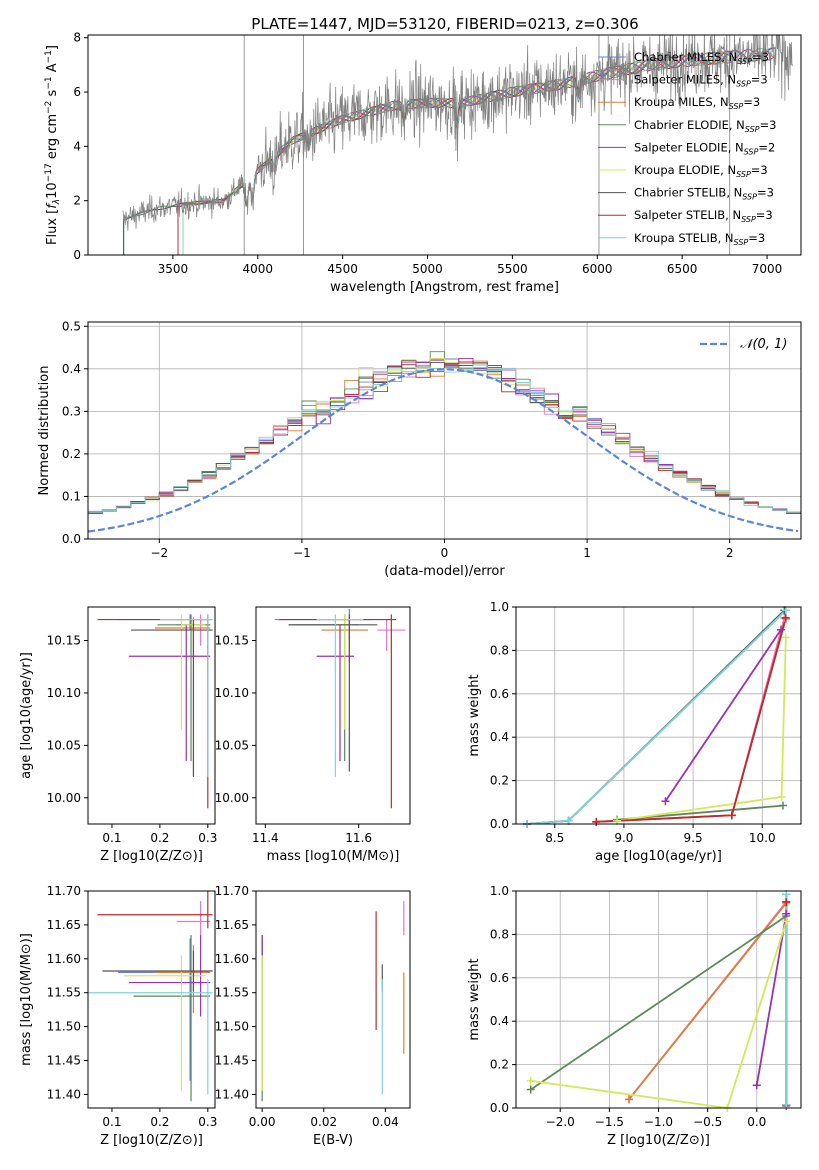 The height and width of the screenshot is (1170, 819). I want to click on weight_vs_age-frame, so click(658, 715).